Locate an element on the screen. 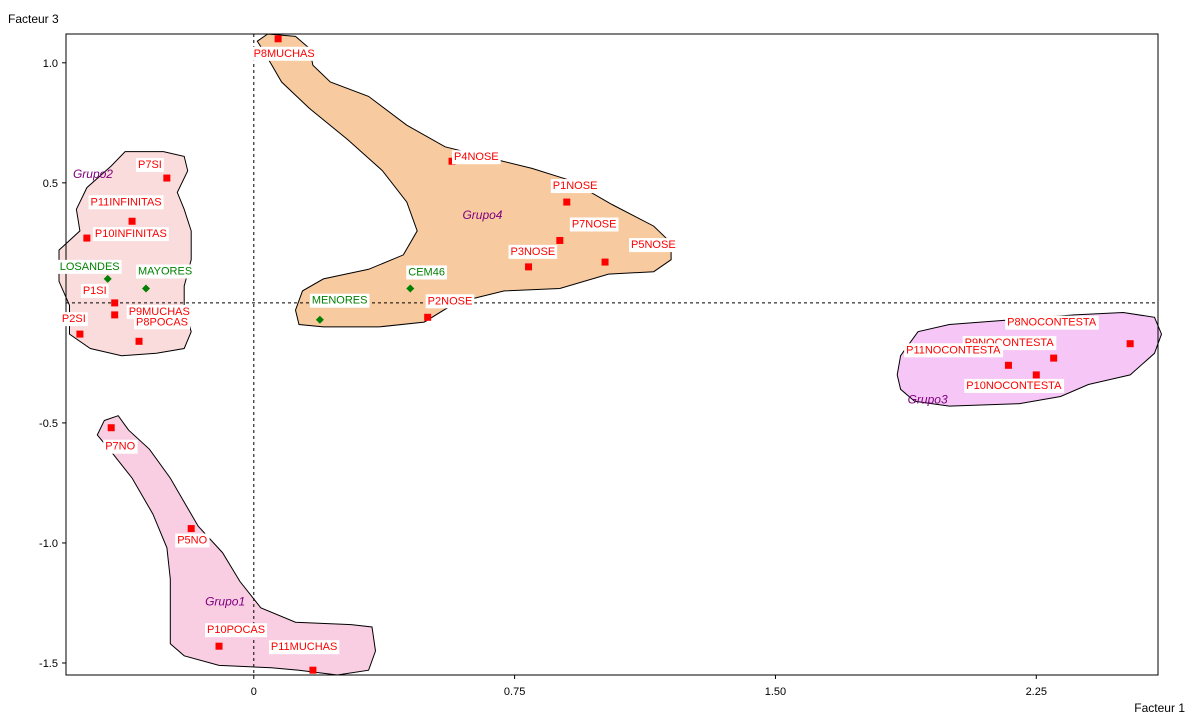 Image resolution: width=1192 pixels, height=719 pixels. group-label-grupo4: Grupo4 is located at coordinates (482, 215).